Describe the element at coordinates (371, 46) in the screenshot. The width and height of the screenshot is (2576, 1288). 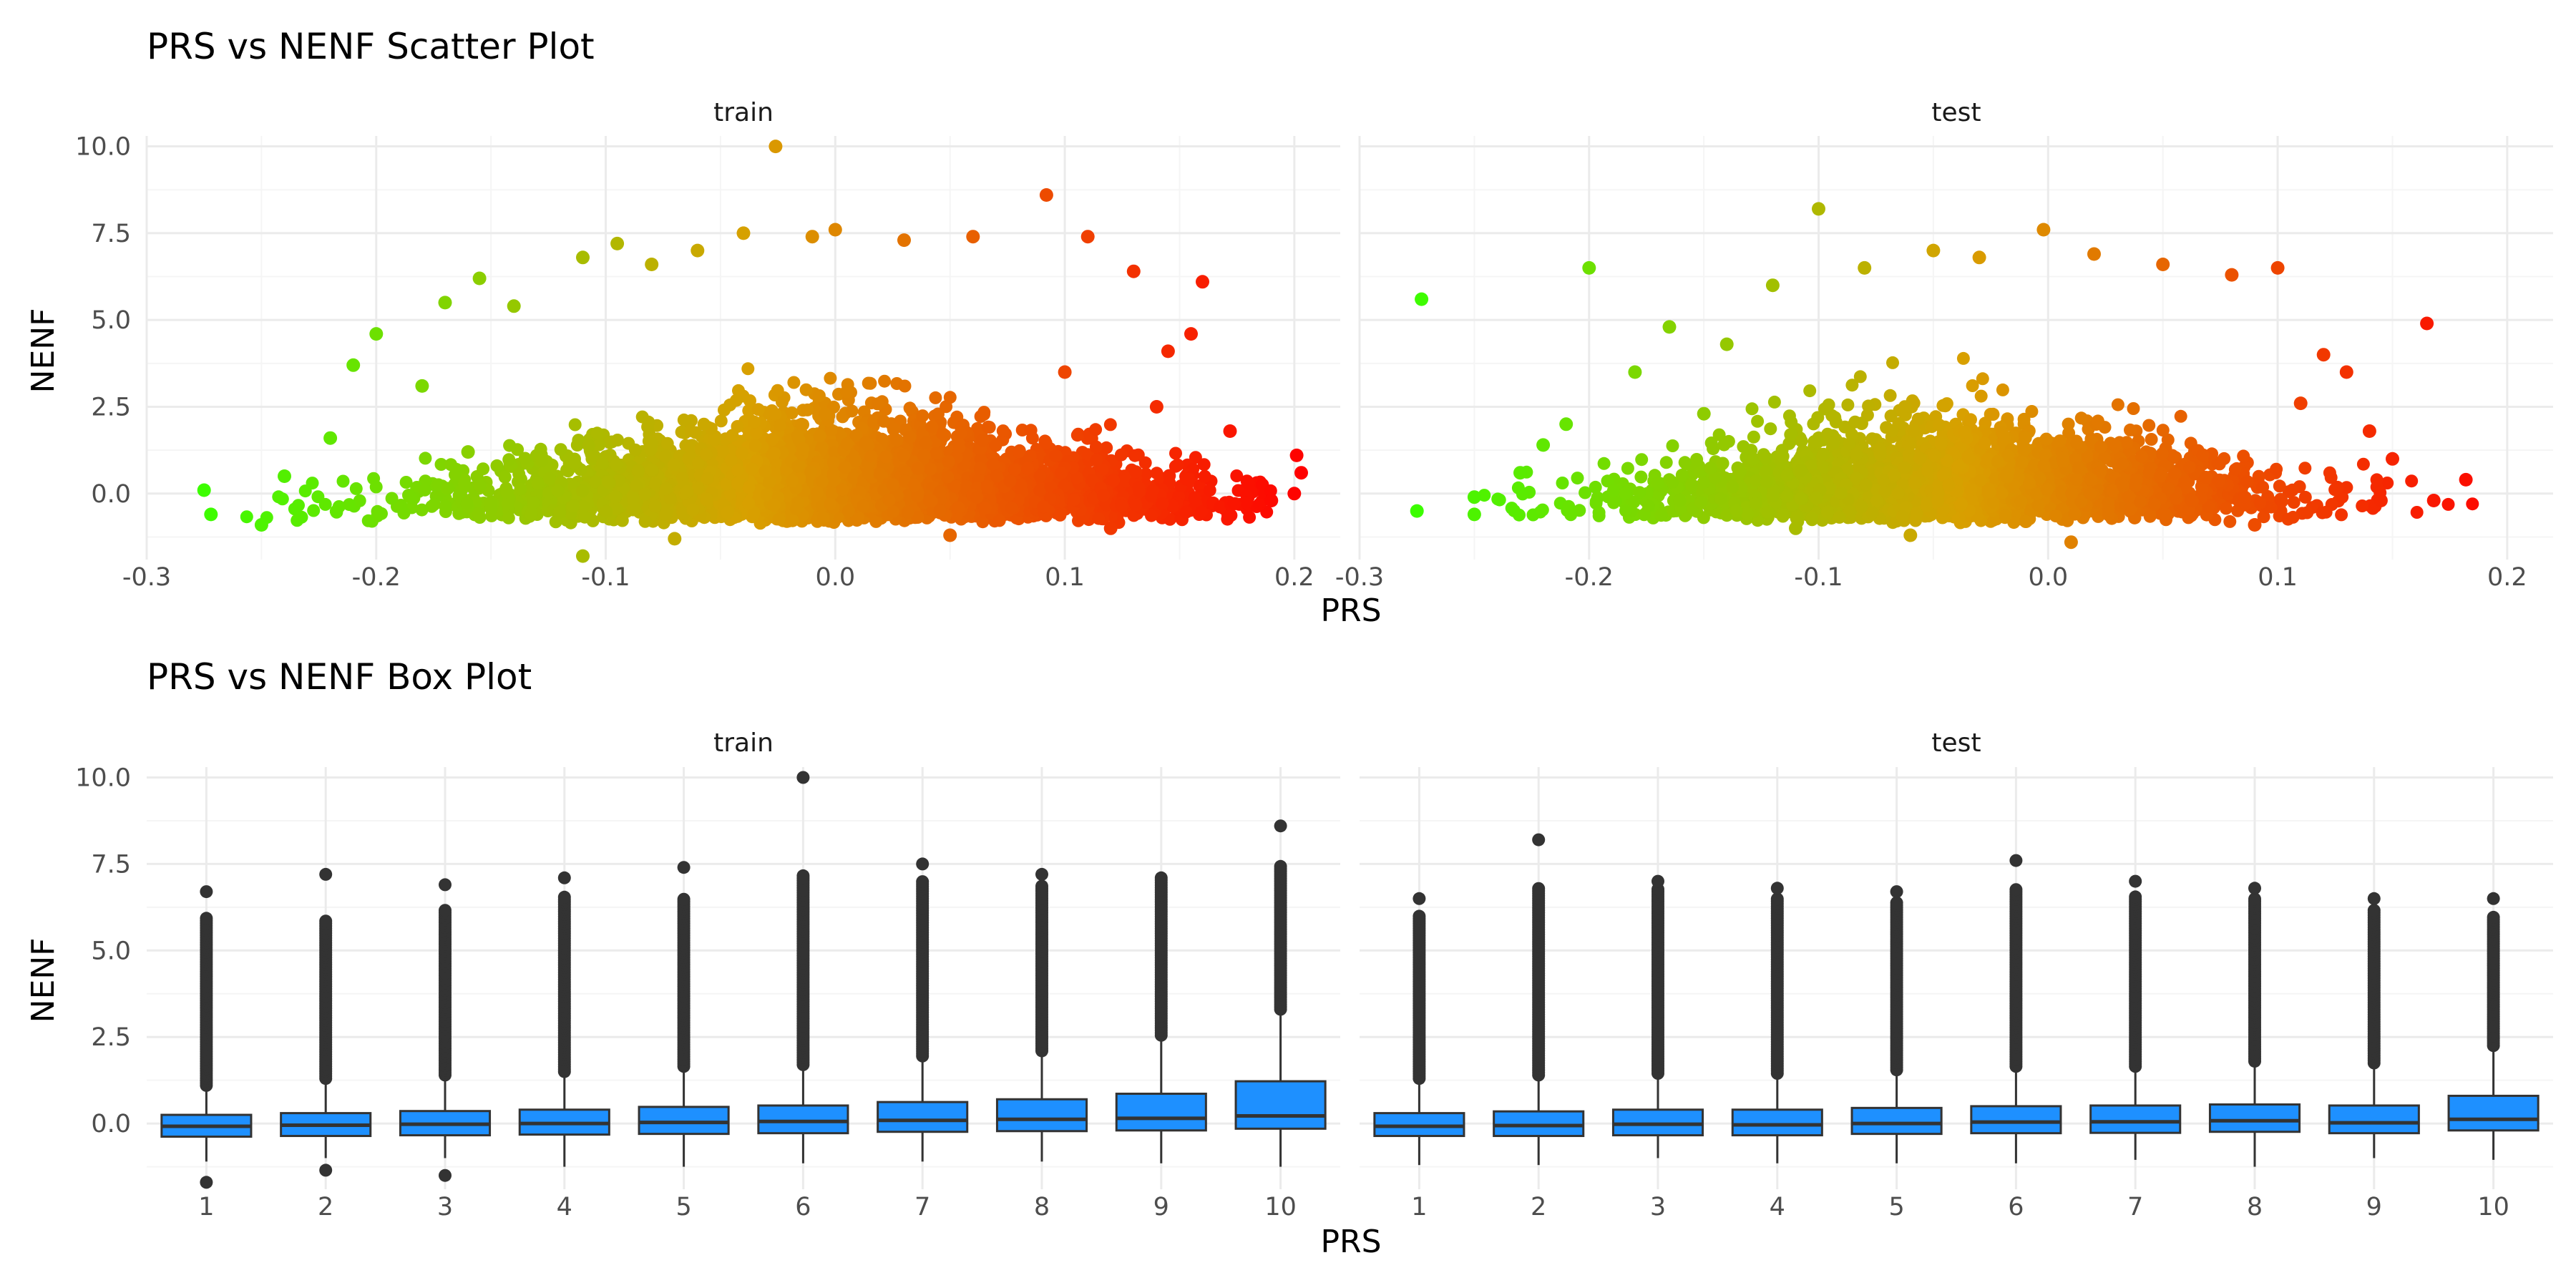
I see `scatter-title: PRS vs NENF Scatter Plot` at that location.